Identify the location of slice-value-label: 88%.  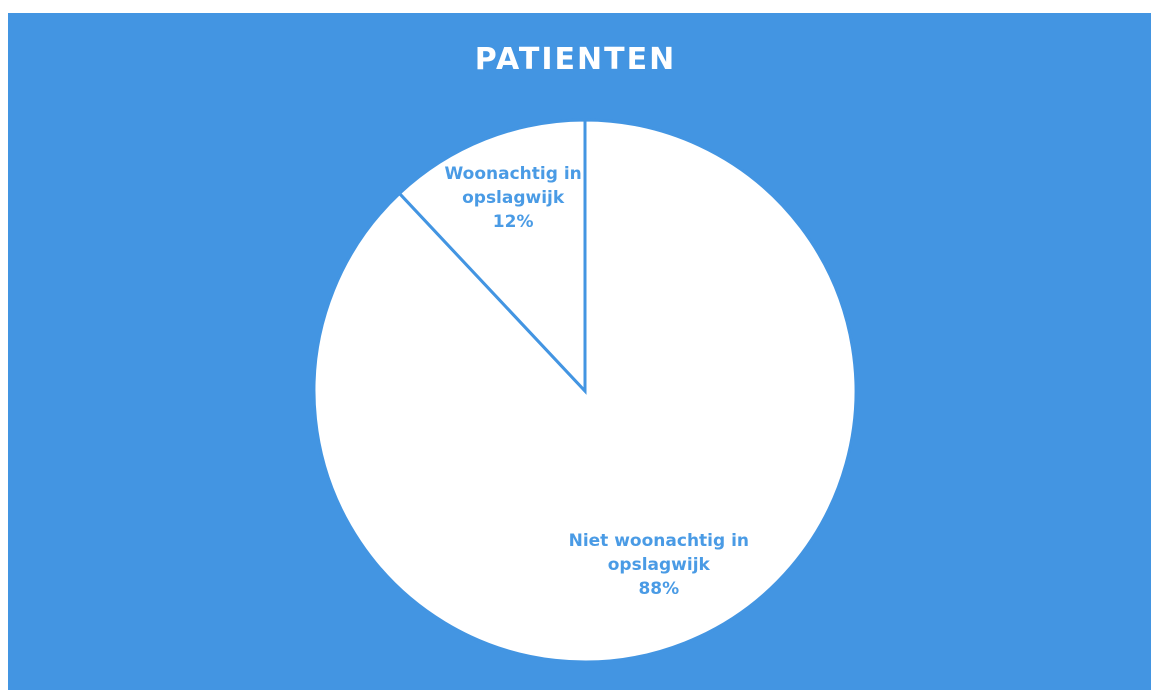
(659, 589).